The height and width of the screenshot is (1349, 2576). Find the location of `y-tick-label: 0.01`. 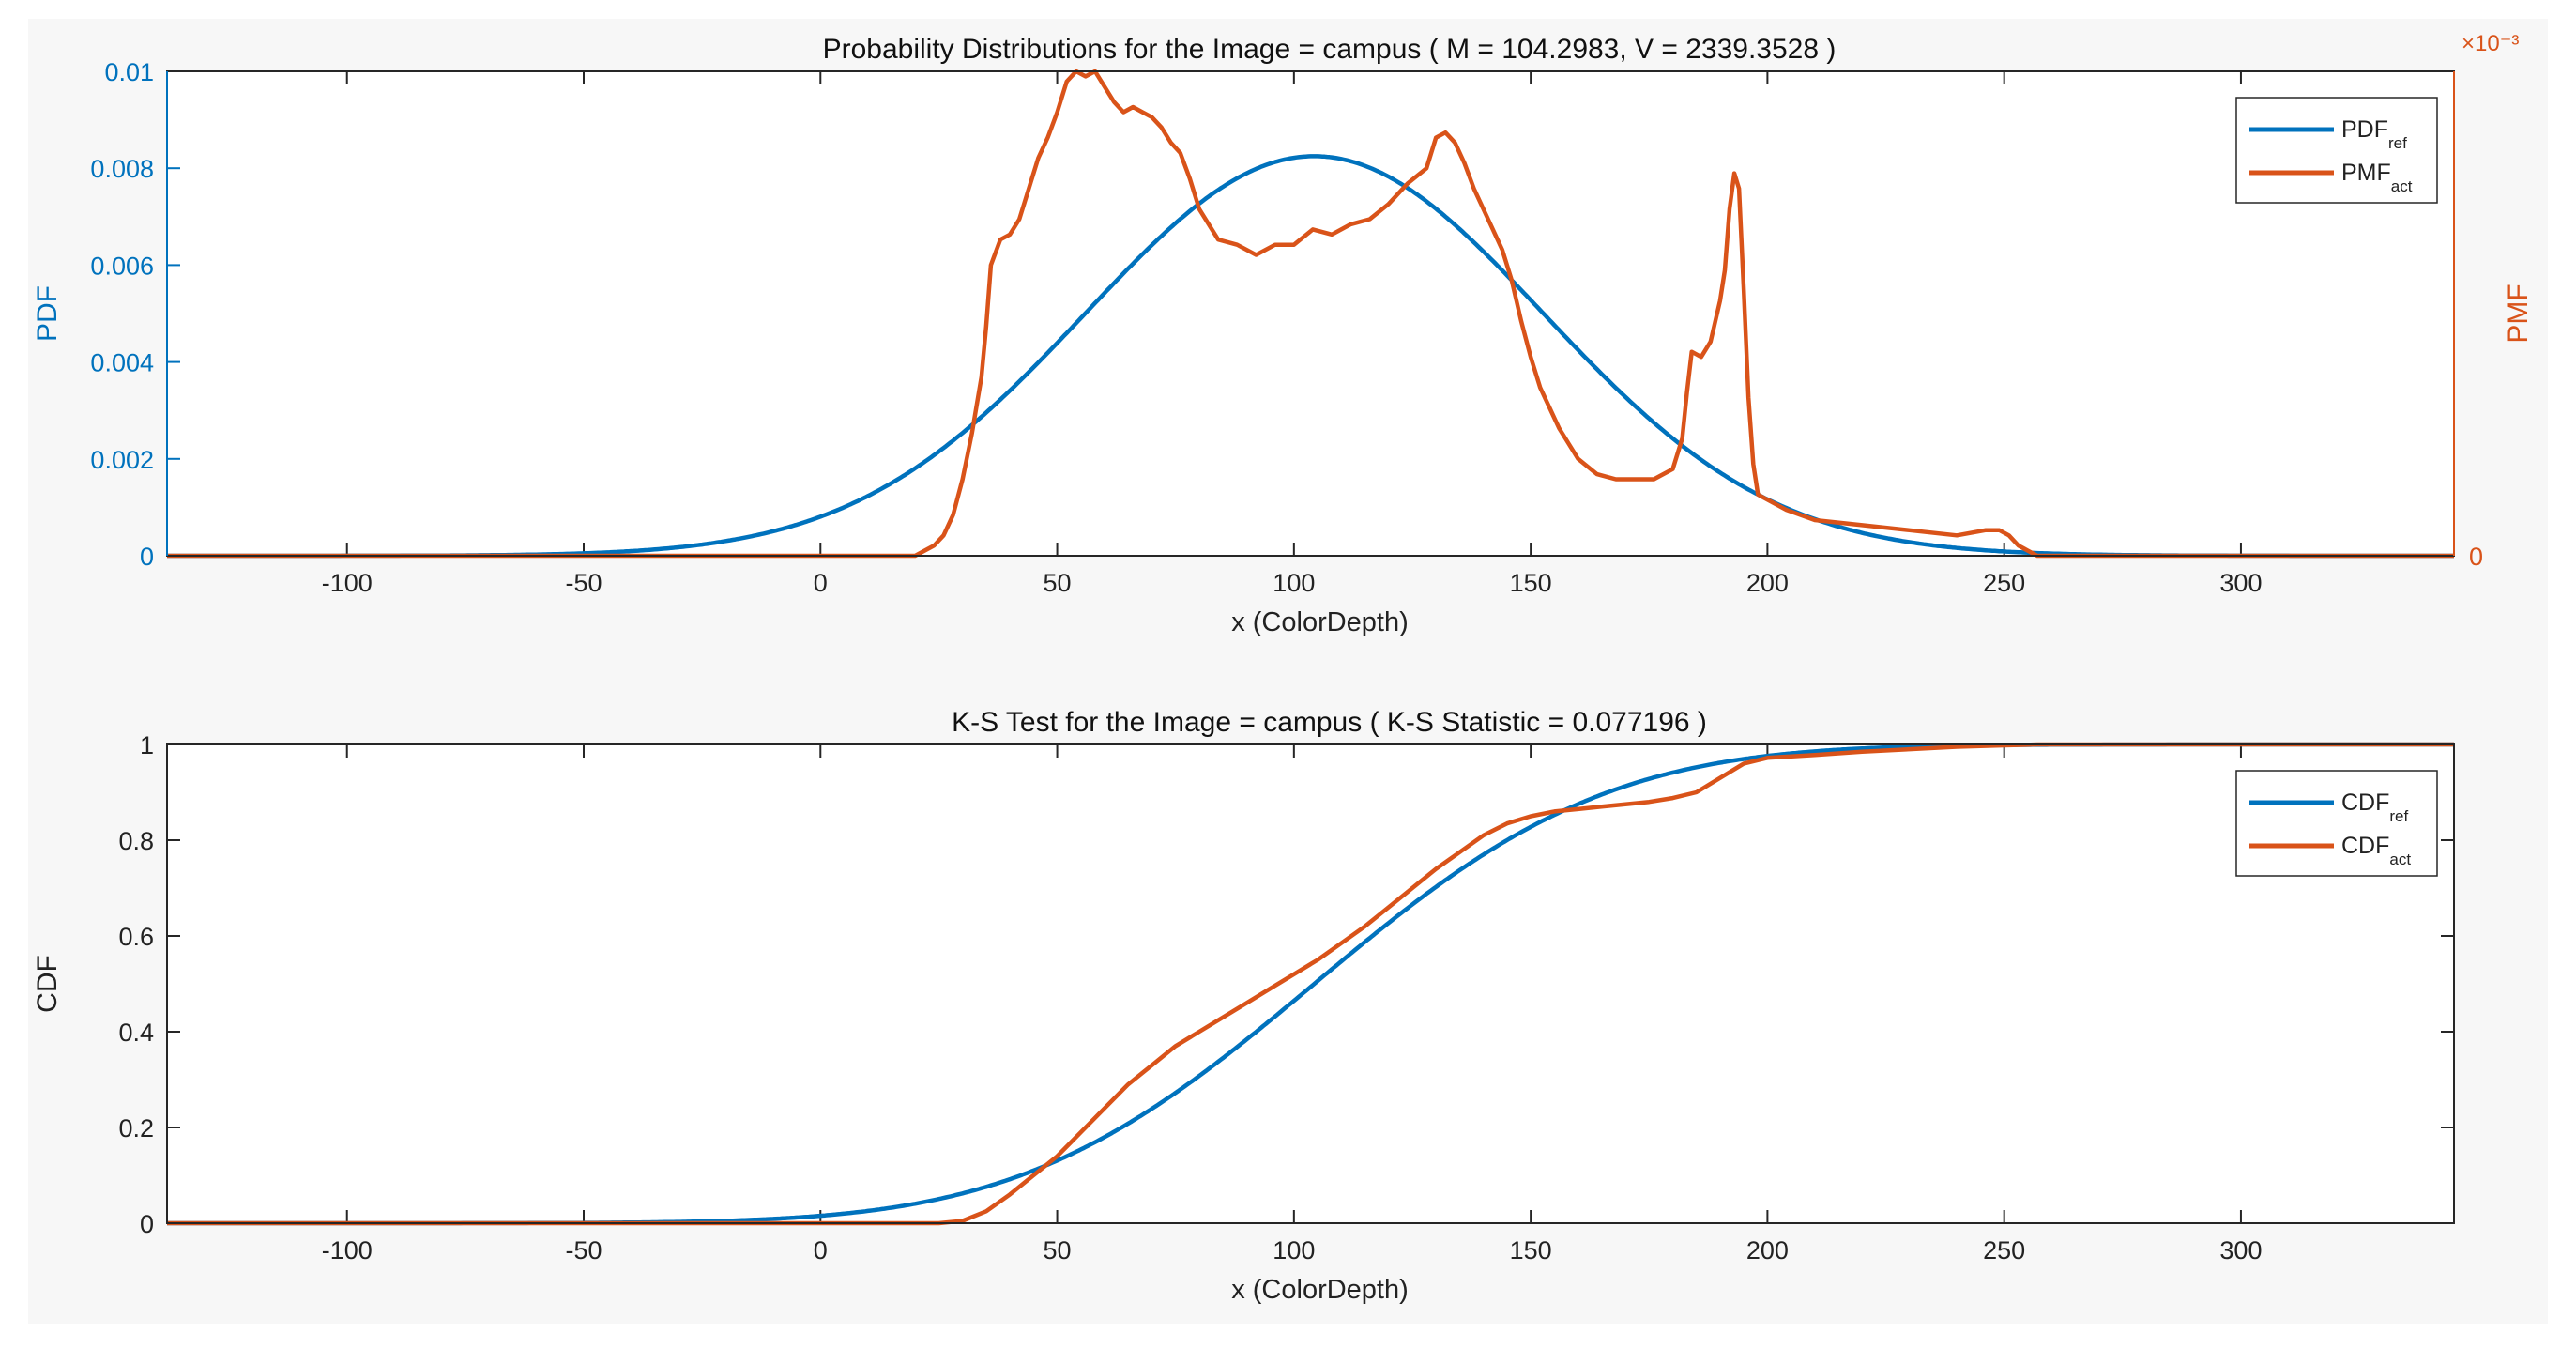

y-tick-label: 0.01 is located at coordinates (129, 72).